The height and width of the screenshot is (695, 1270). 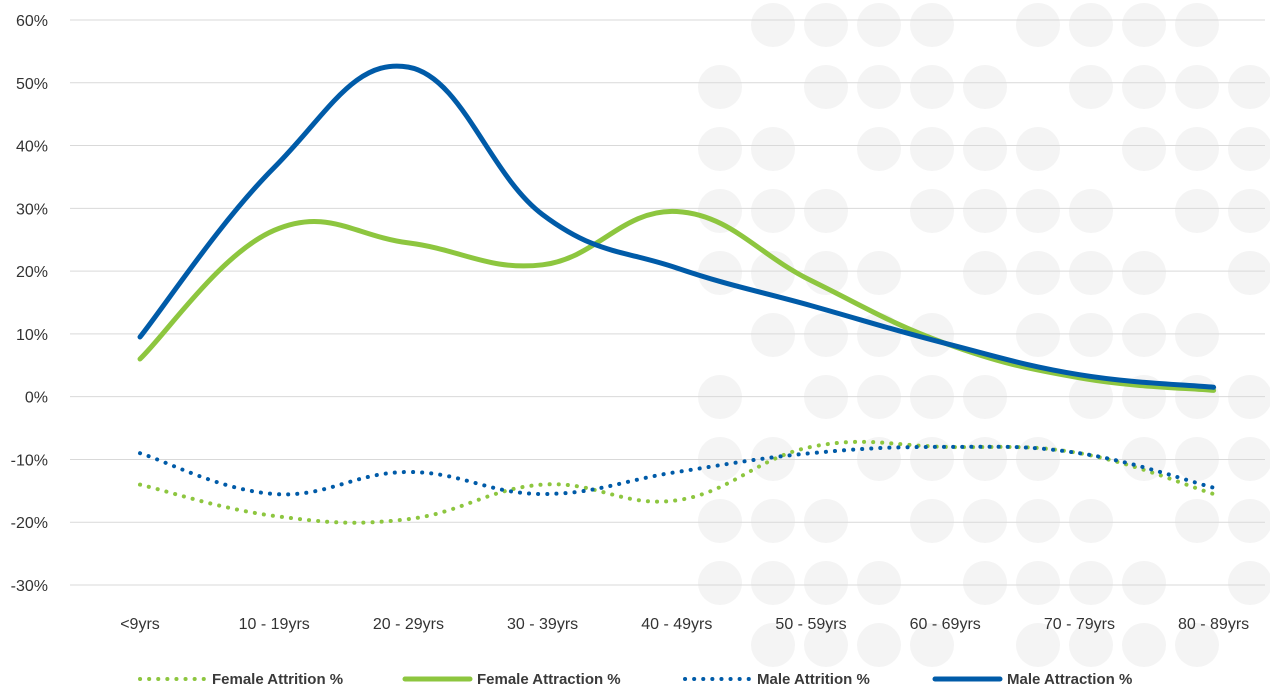 I want to click on y-tick-label: 10%, so click(x=32, y=335).